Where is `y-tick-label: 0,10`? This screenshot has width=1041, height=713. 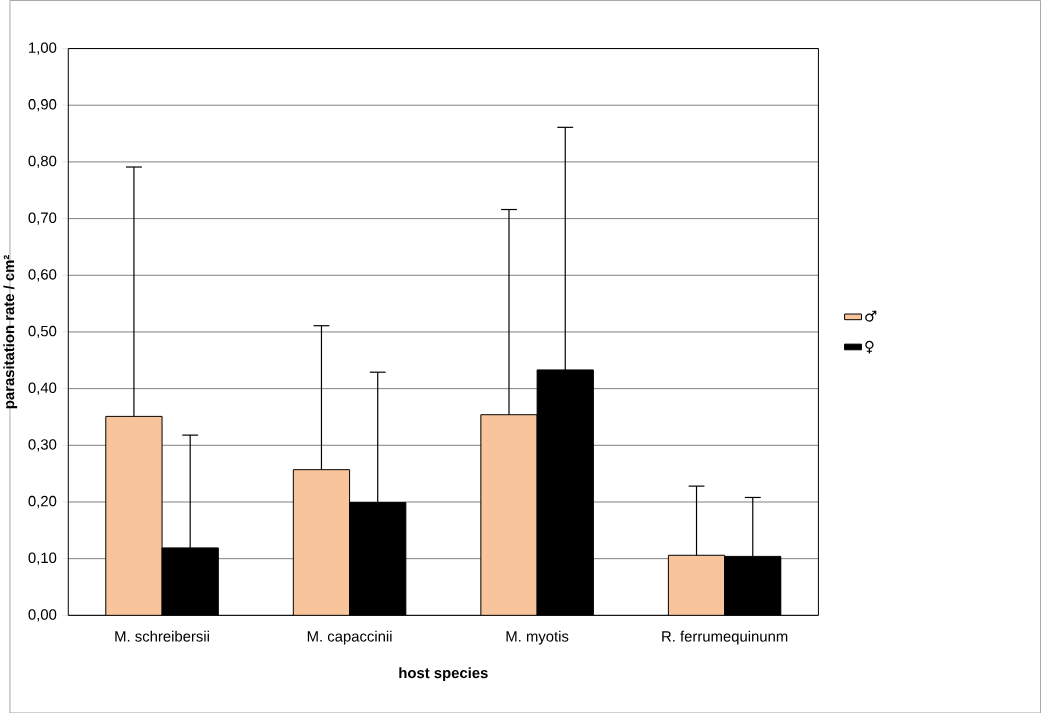
y-tick-label: 0,10 is located at coordinates (42, 558).